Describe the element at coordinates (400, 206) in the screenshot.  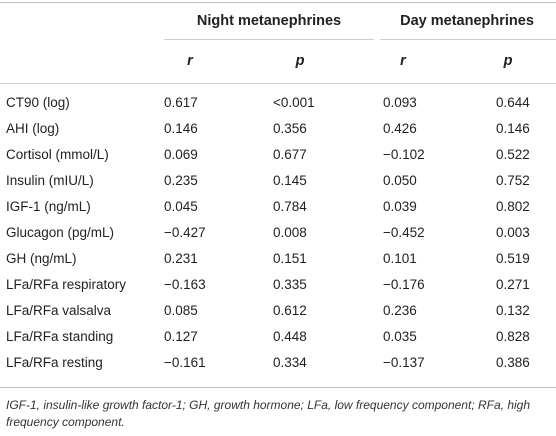
I see `day-r-cell: 0.039` at that location.